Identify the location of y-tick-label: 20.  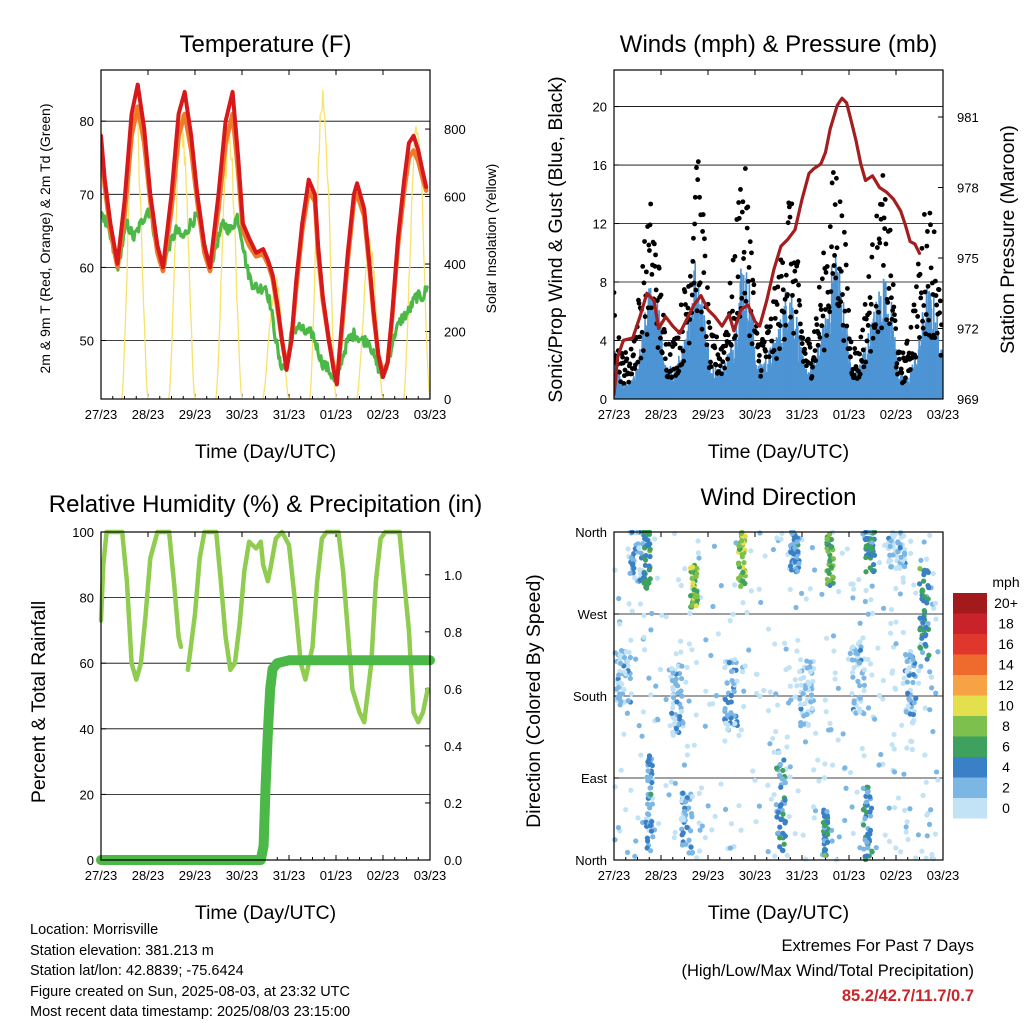
(600, 107).